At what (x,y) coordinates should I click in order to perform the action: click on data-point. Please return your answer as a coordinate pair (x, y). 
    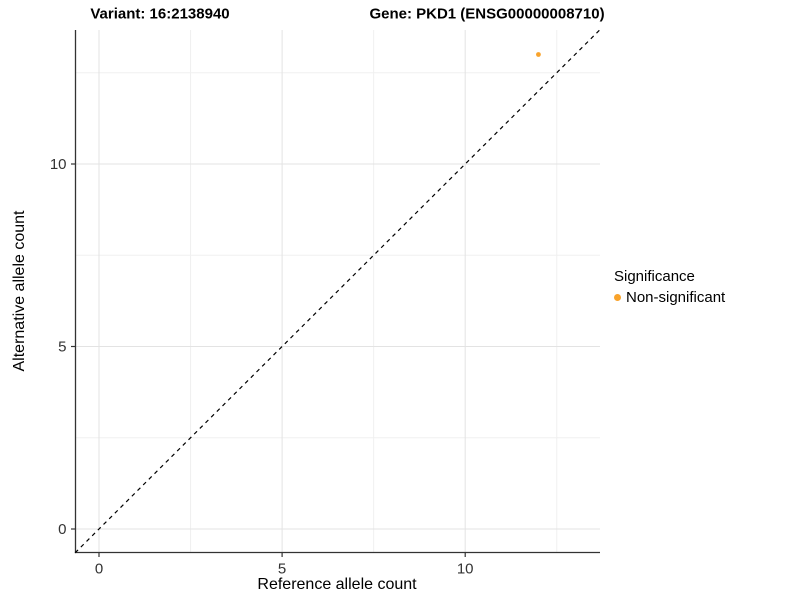
    Looking at the image, I should click on (538, 54).